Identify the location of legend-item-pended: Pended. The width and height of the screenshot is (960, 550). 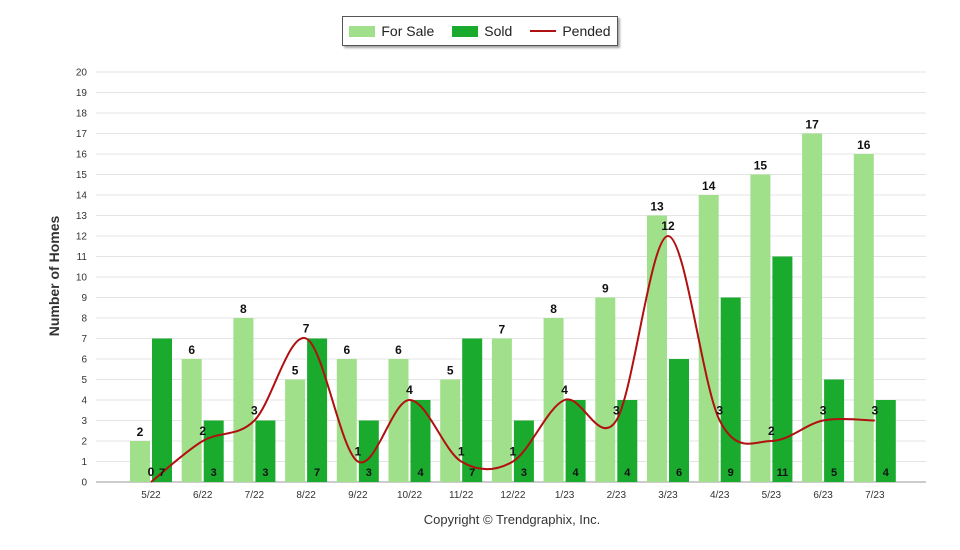
(570, 31).